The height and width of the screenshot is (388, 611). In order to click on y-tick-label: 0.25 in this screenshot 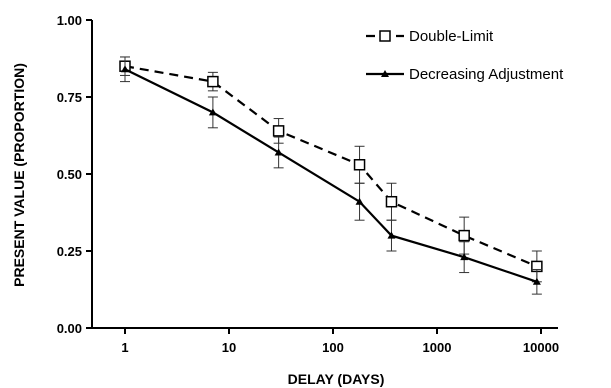, I will do `click(69, 251)`.